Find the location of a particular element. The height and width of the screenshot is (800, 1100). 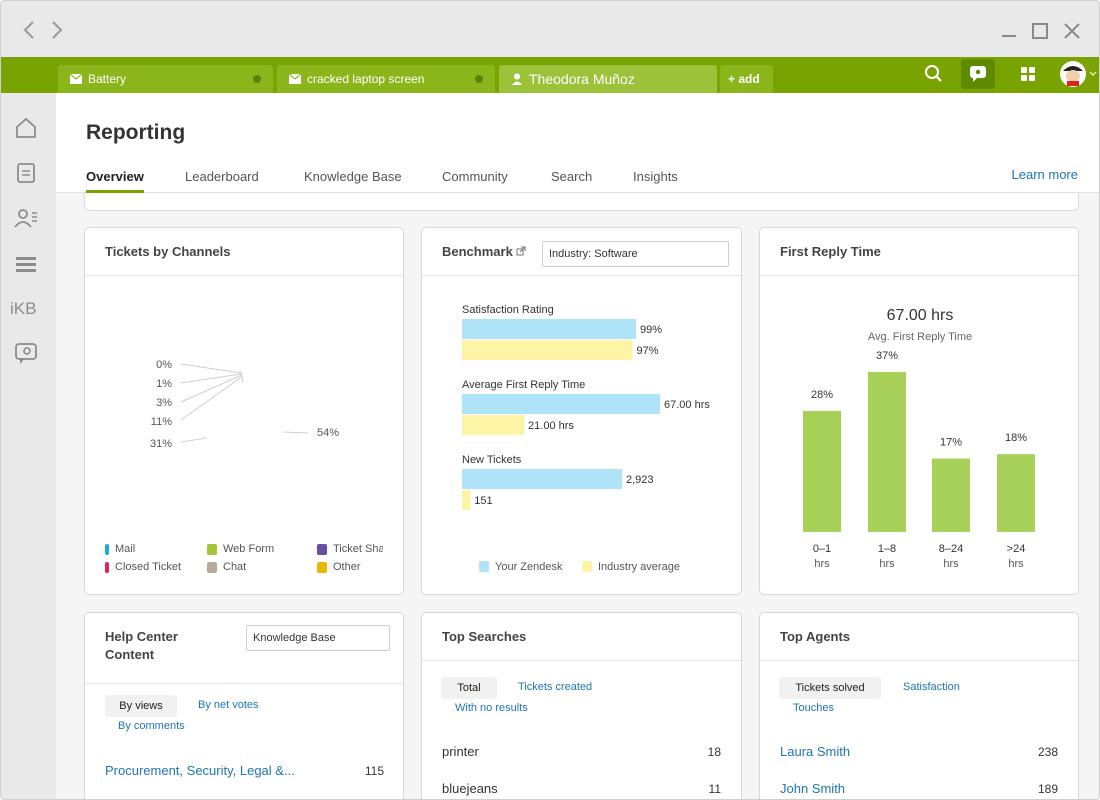

tab-insights: Insights is located at coordinates (655, 176).